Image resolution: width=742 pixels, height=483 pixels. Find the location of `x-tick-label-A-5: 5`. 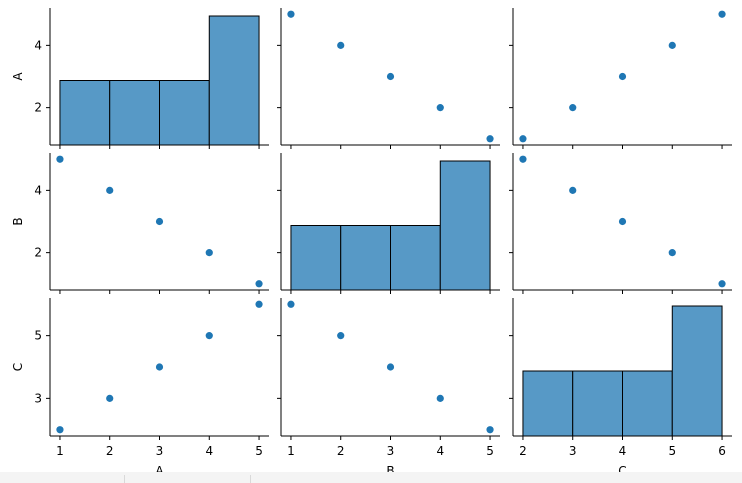

x-tick-label-A-5: 5 is located at coordinates (259, 451).